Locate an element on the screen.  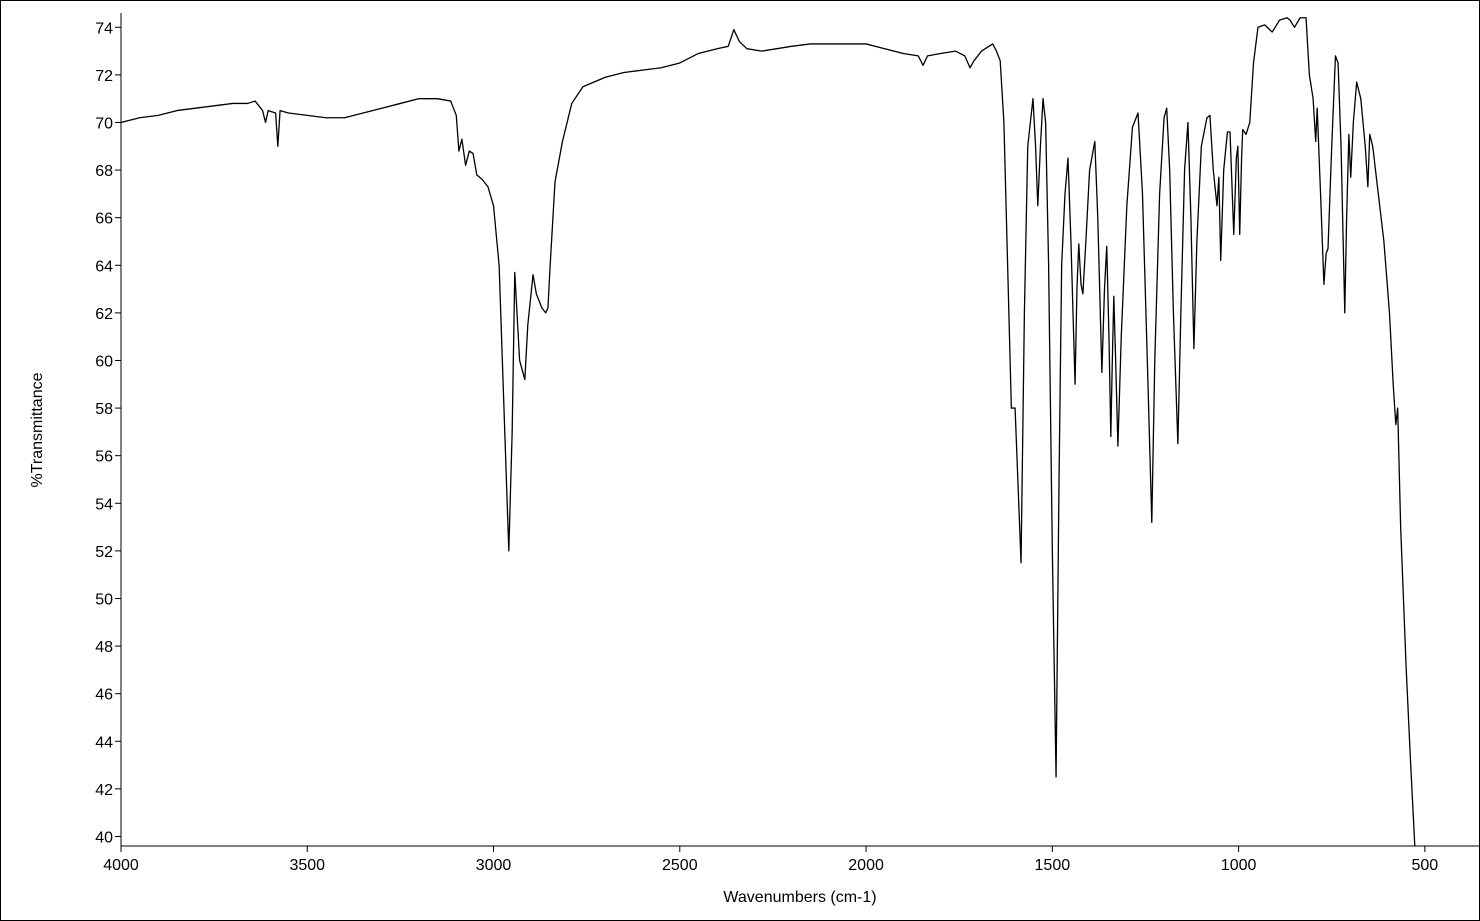
x-tick-label: 3000 is located at coordinates (494, 865).